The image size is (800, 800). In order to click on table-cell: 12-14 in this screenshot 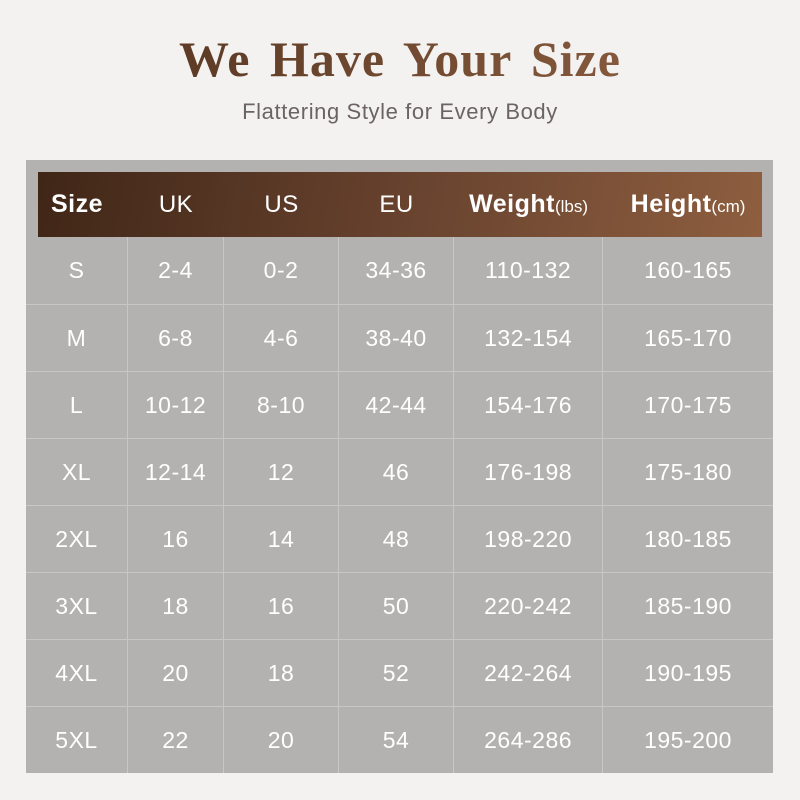, I will do `click(176, 472)`.